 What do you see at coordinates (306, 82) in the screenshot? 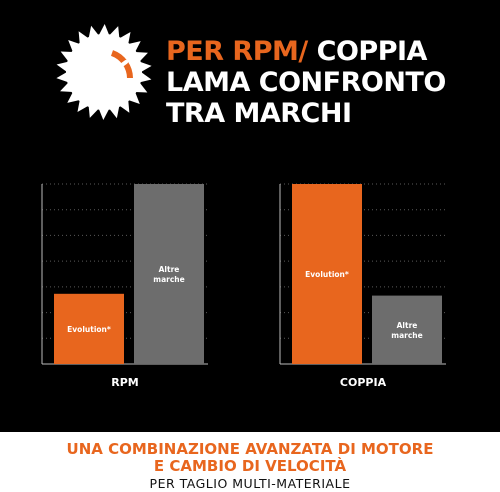
I see `title-line2: LAMA CONFRONTO` at bounding box center [306, 82].